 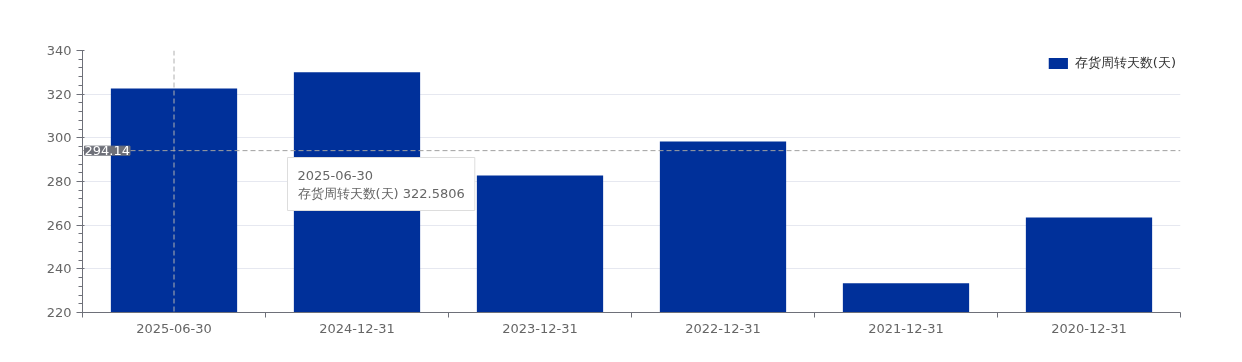 I want to click on ref-line-label: 294.14, so click(x=107, y=151).